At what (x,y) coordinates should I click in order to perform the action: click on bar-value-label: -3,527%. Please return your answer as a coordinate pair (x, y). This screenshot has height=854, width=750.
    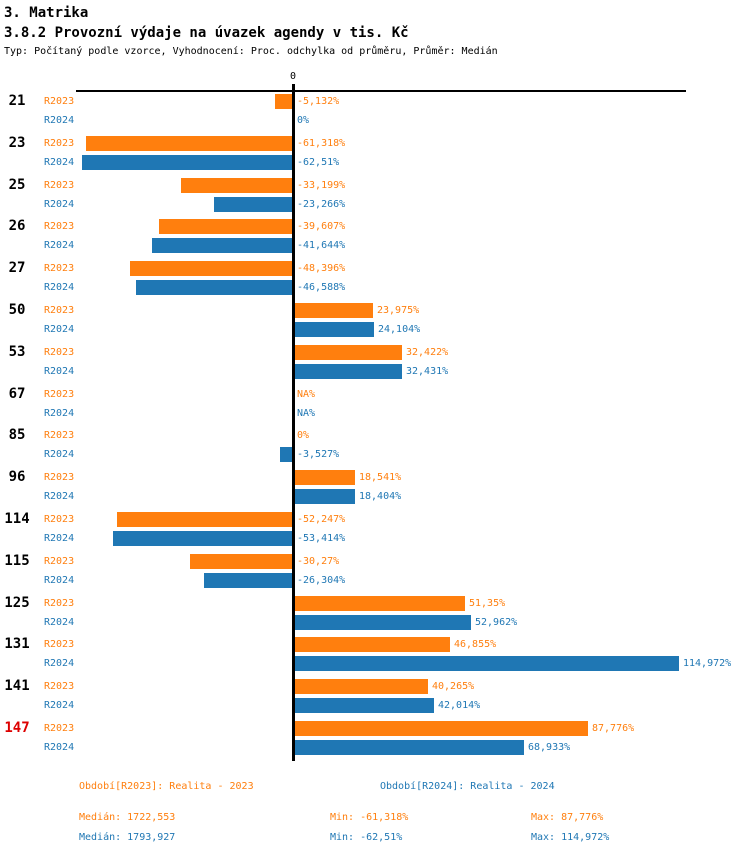
    Looking at the image, I should click on (318, 454).